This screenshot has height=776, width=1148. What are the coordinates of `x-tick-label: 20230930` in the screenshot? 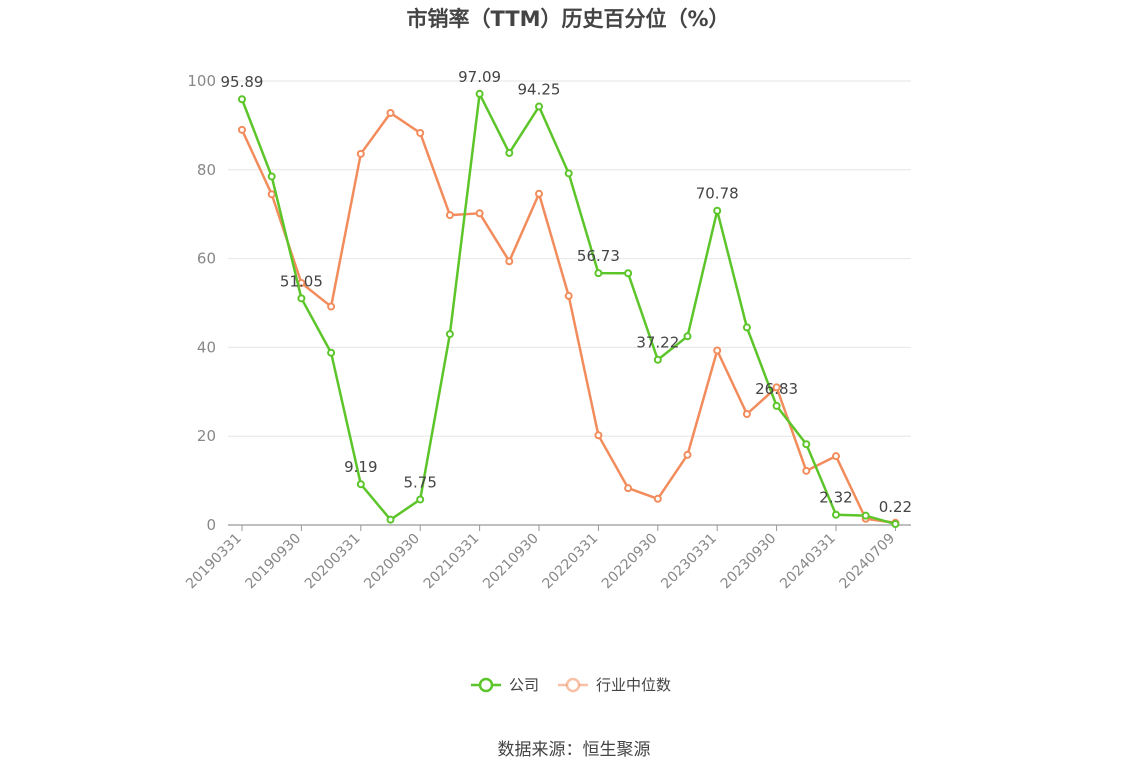 It's located at (749, 562).